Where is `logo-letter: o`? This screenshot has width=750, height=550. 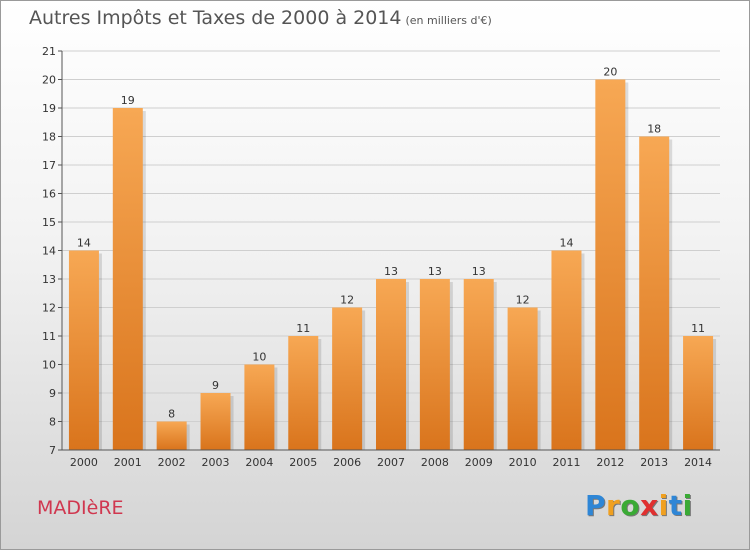 logo-letter: o is located at coordinates (630, 505).